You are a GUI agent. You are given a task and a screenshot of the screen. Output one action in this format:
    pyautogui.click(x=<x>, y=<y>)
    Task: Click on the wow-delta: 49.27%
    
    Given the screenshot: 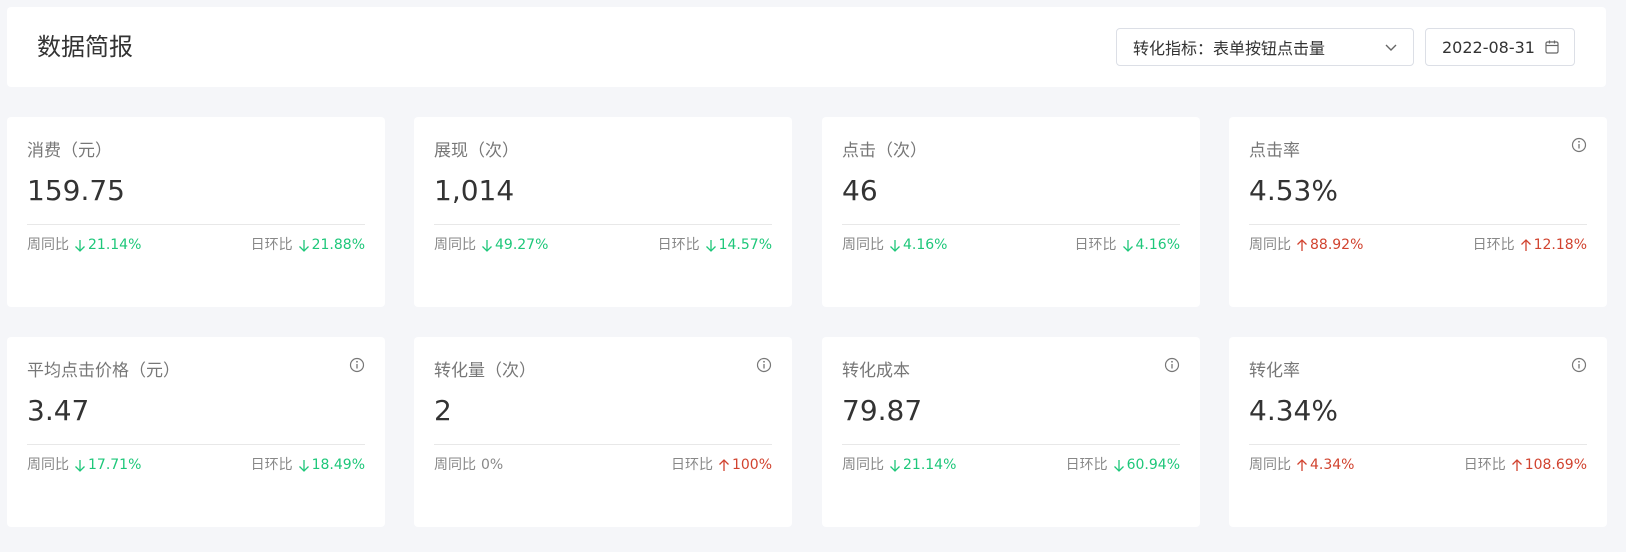 What is the action you would take?
    pyautogui.click(x=514, y=245)
    